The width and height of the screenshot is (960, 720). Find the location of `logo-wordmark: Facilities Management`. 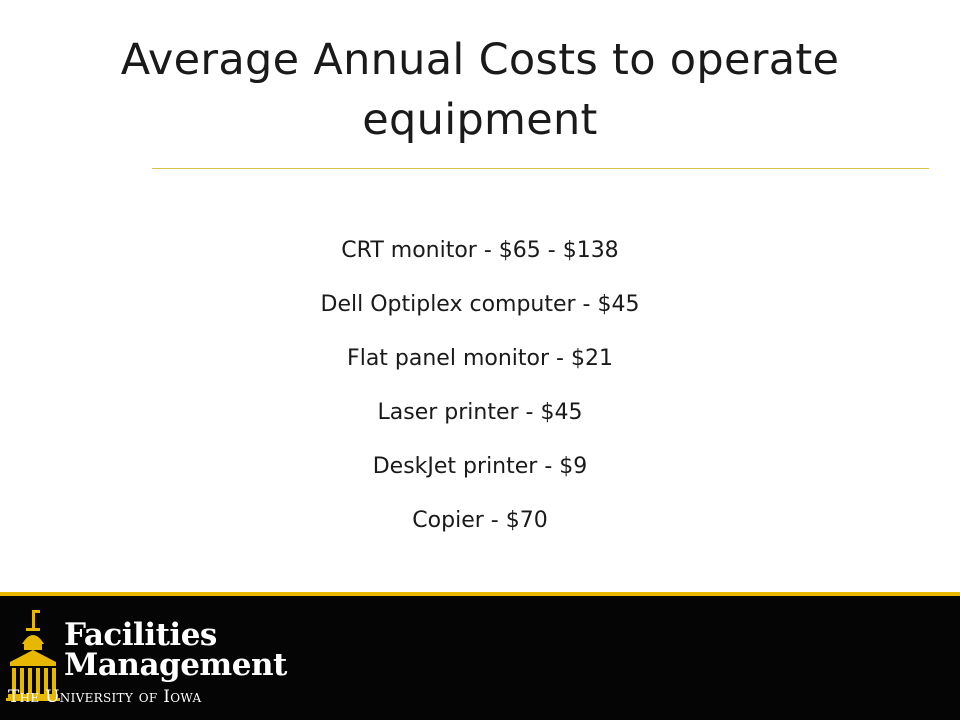

logo-wordmark: Facilities Management is located at coordinates (175, 650).